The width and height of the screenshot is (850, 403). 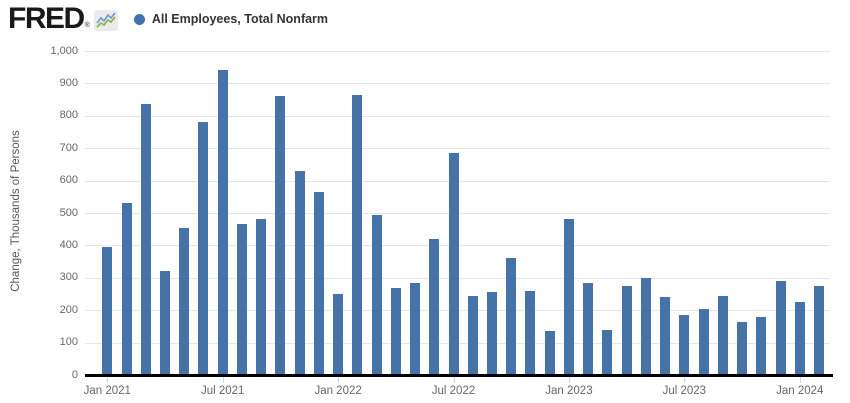 I want to click on x-axis-line, so click(x=459, y=375).